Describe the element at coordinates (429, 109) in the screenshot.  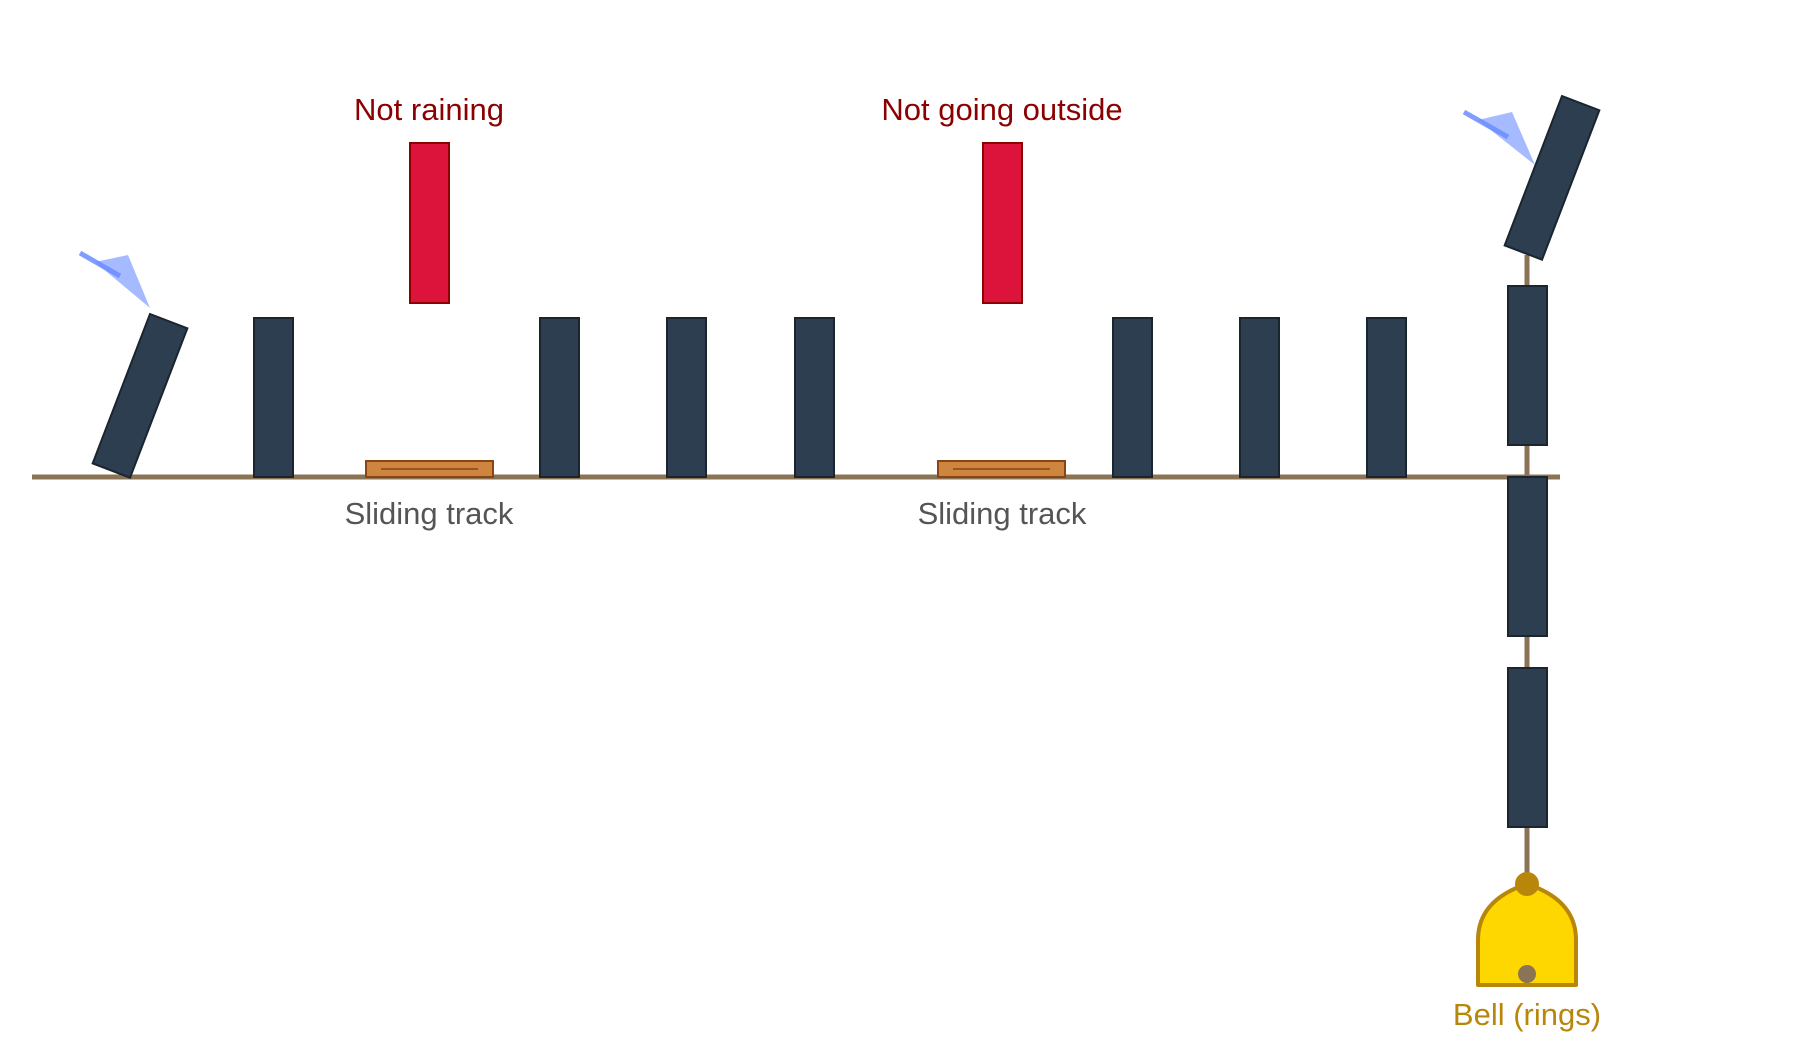
I see `blocker-label-not-raining: Not raining` at that location.